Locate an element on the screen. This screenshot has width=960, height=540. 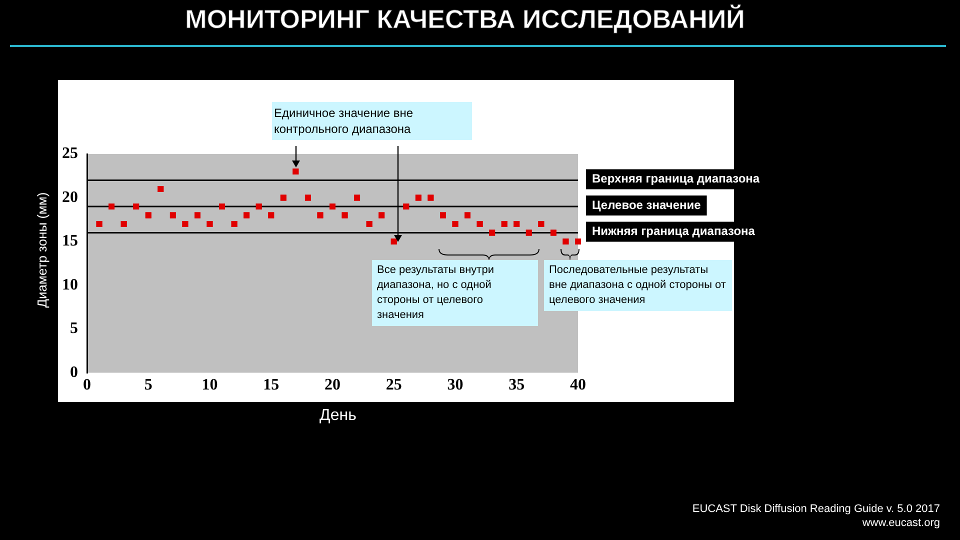
callout-box: Все результаты внутри диапазона, но с одной стороны от целевого значения is located at coordinates (455, 293).